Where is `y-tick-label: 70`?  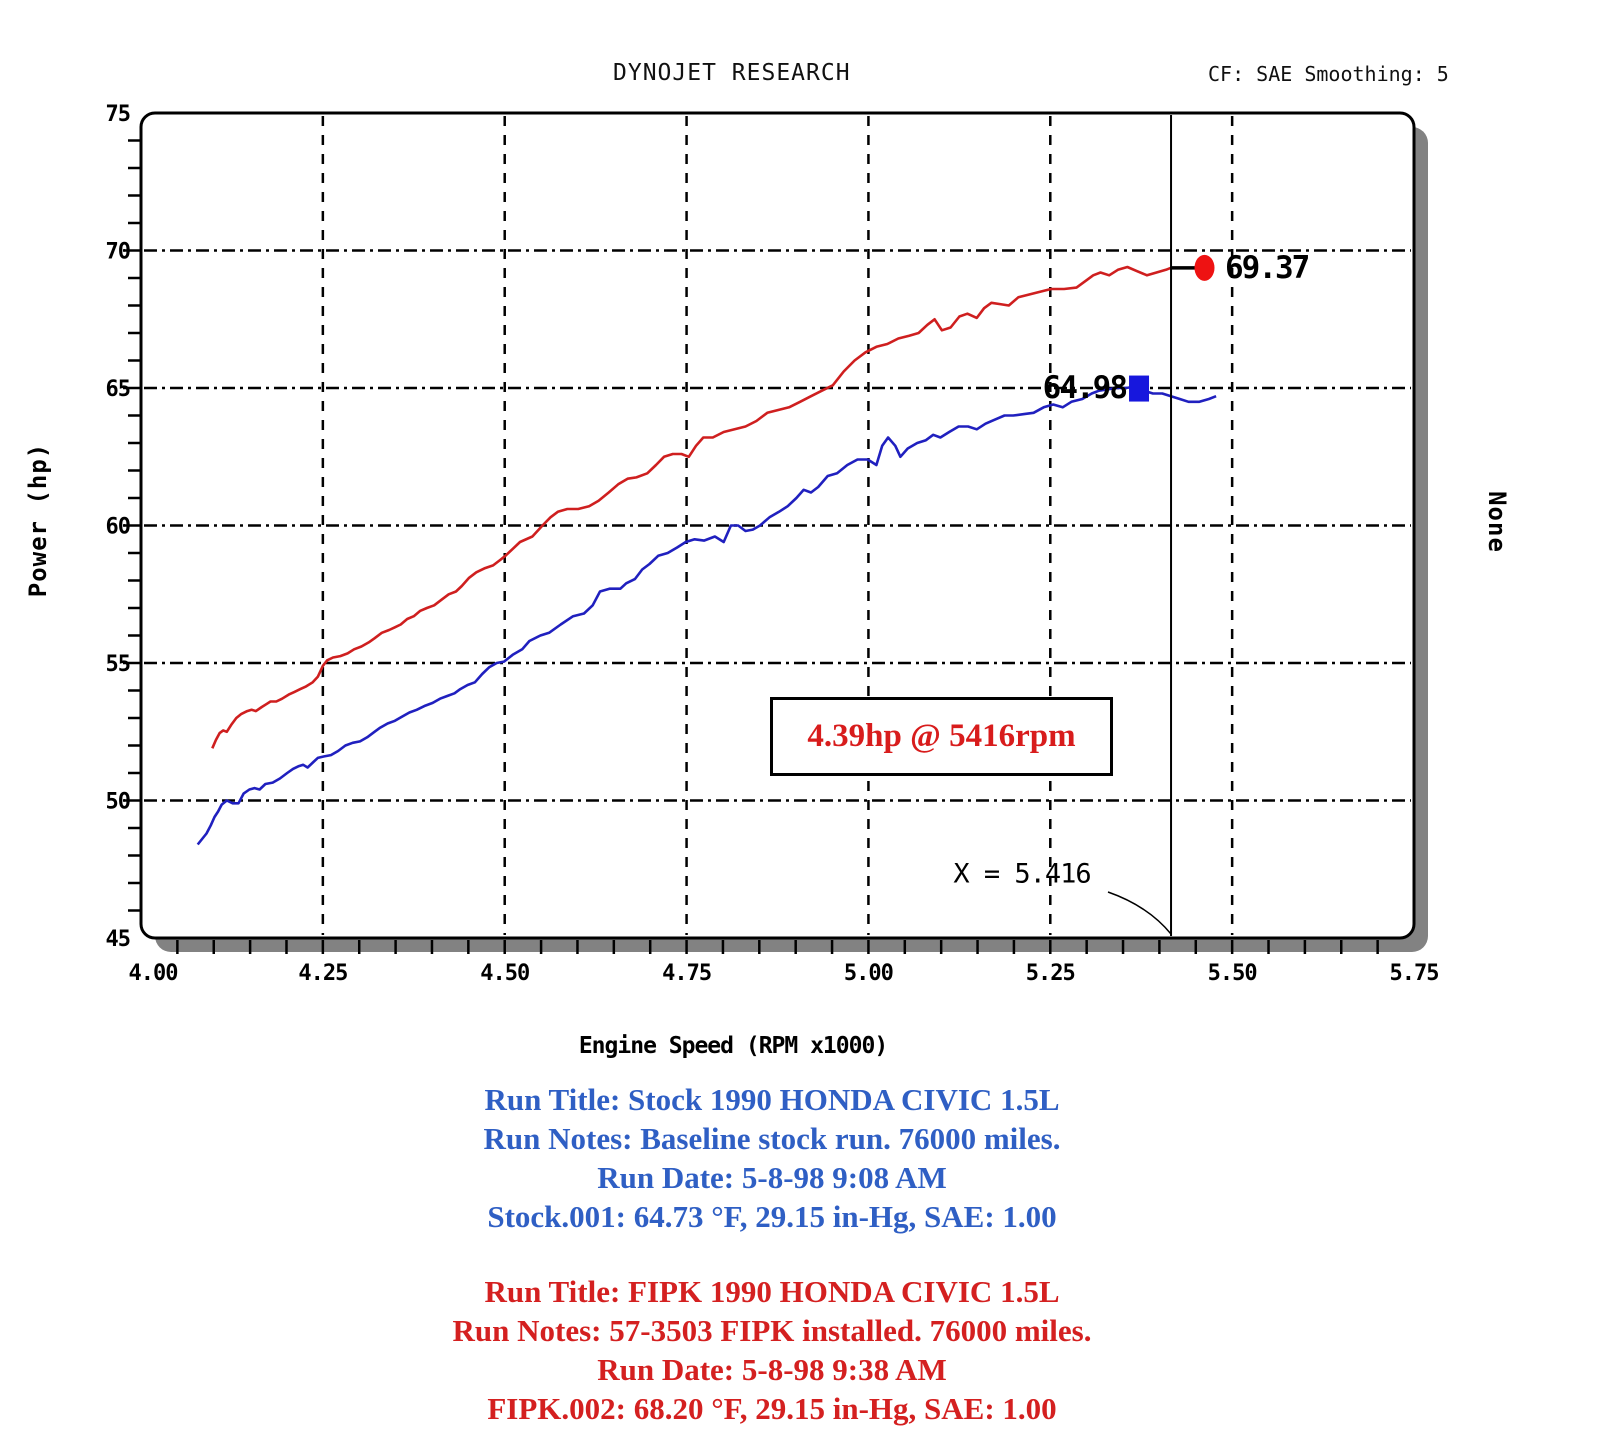
y-tick-label: 70 is located at coordinates (118, 252).